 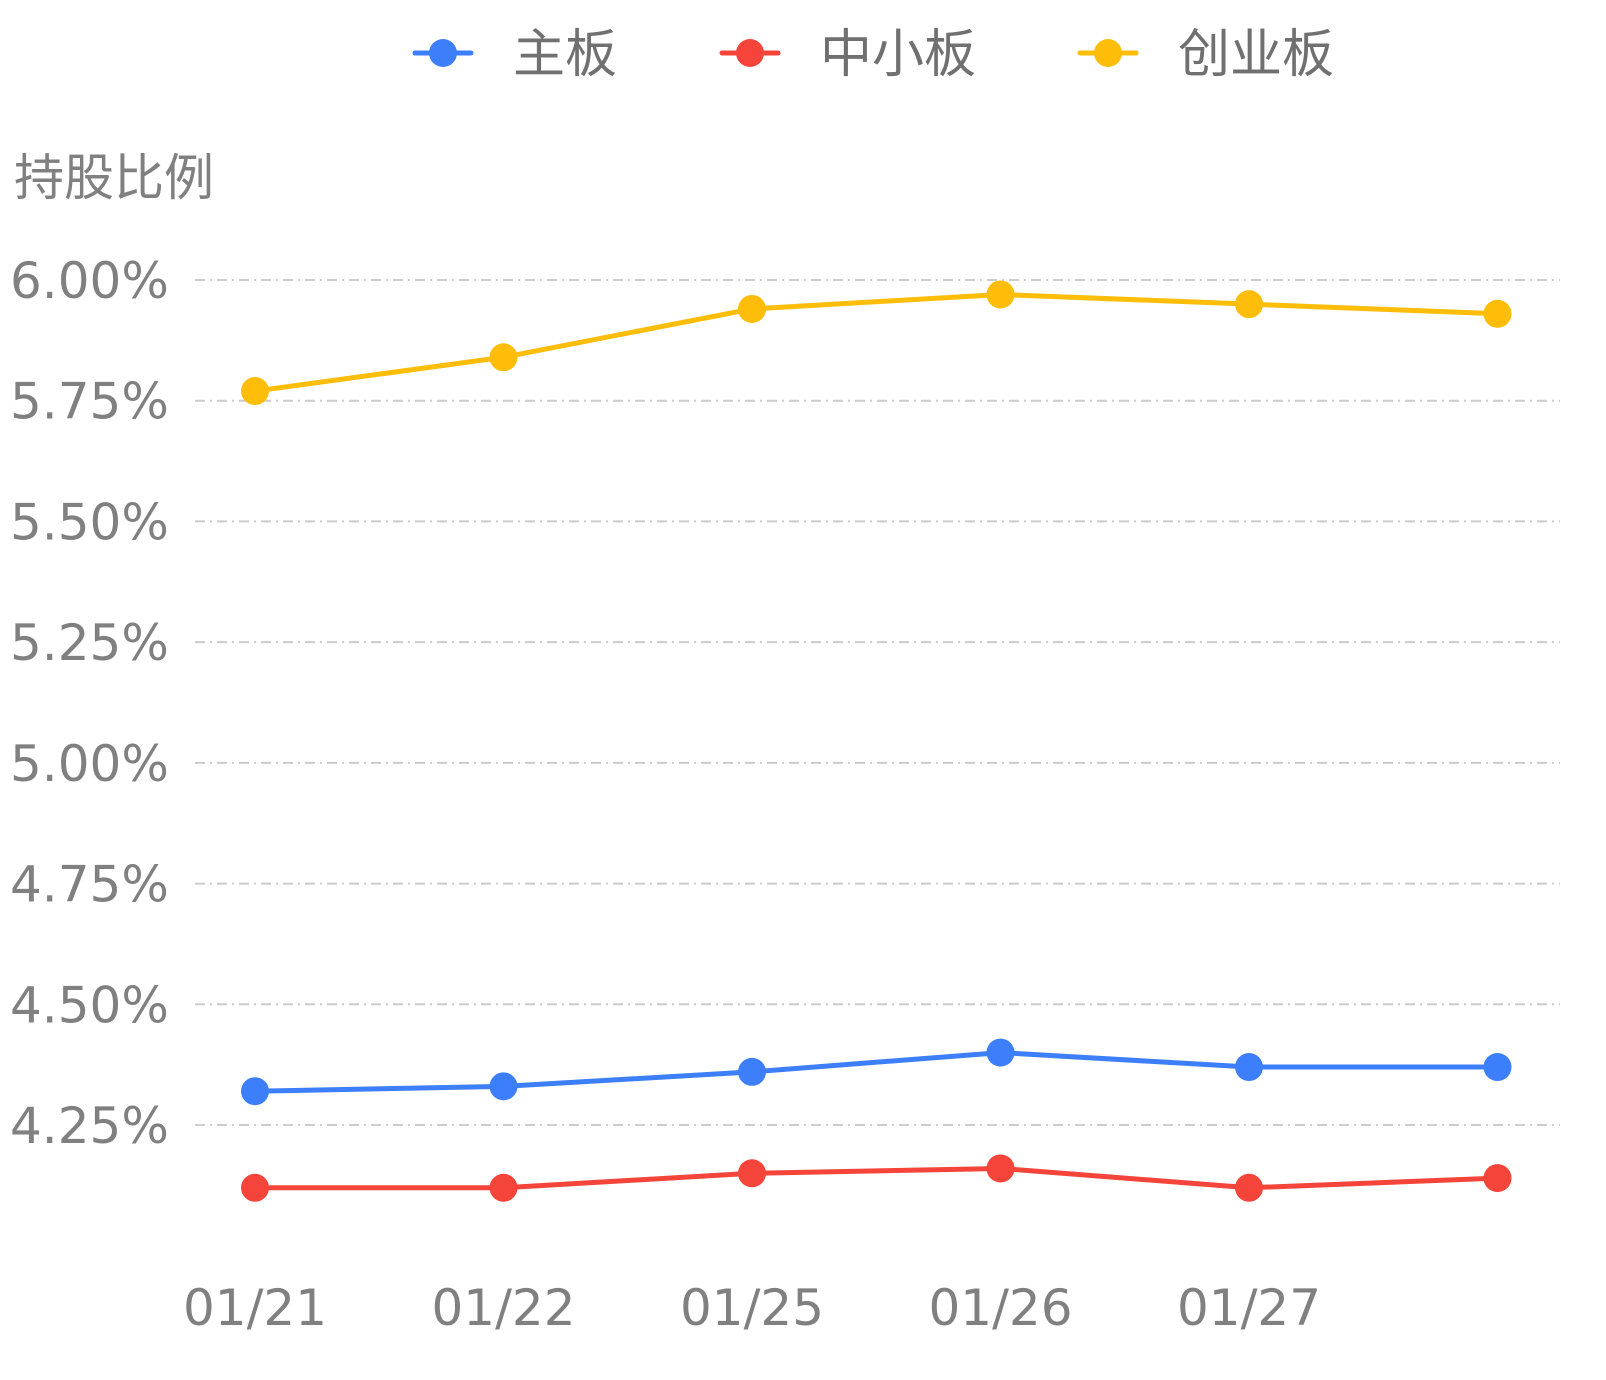 What do you see at coordinates (89, 703) in the screenshot?
I see `y-axis-ticks: 6.00% 5.75% 5.50% 5.25% 5.00% 4.75% 4.50% 4.25%` at bounding box center [89, 703].